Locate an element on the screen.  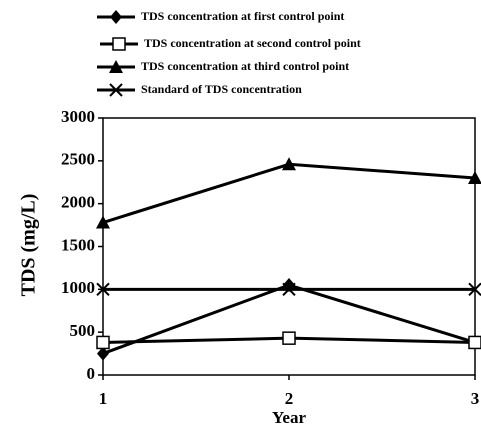
x-tick-label: 3 is located at coordinates (475, 398).